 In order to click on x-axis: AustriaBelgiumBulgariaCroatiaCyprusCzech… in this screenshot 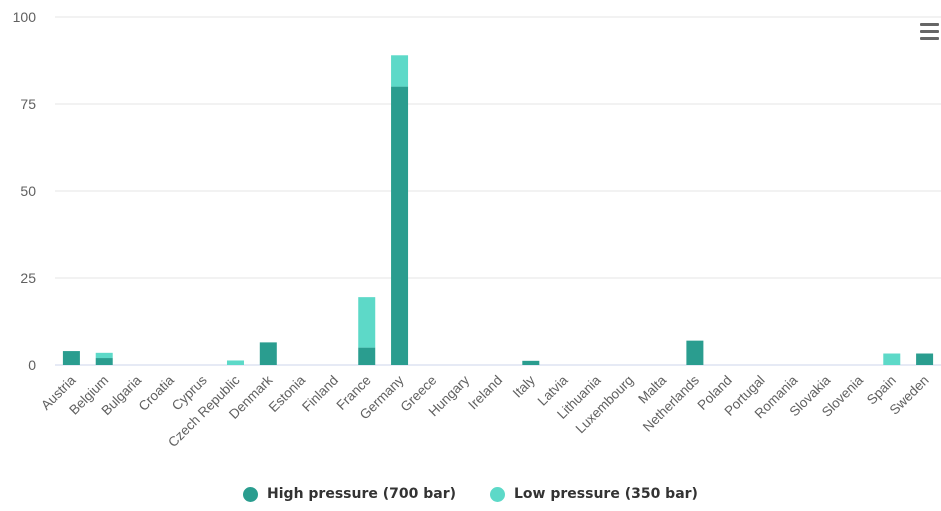, I will do `click(485, 411)`.